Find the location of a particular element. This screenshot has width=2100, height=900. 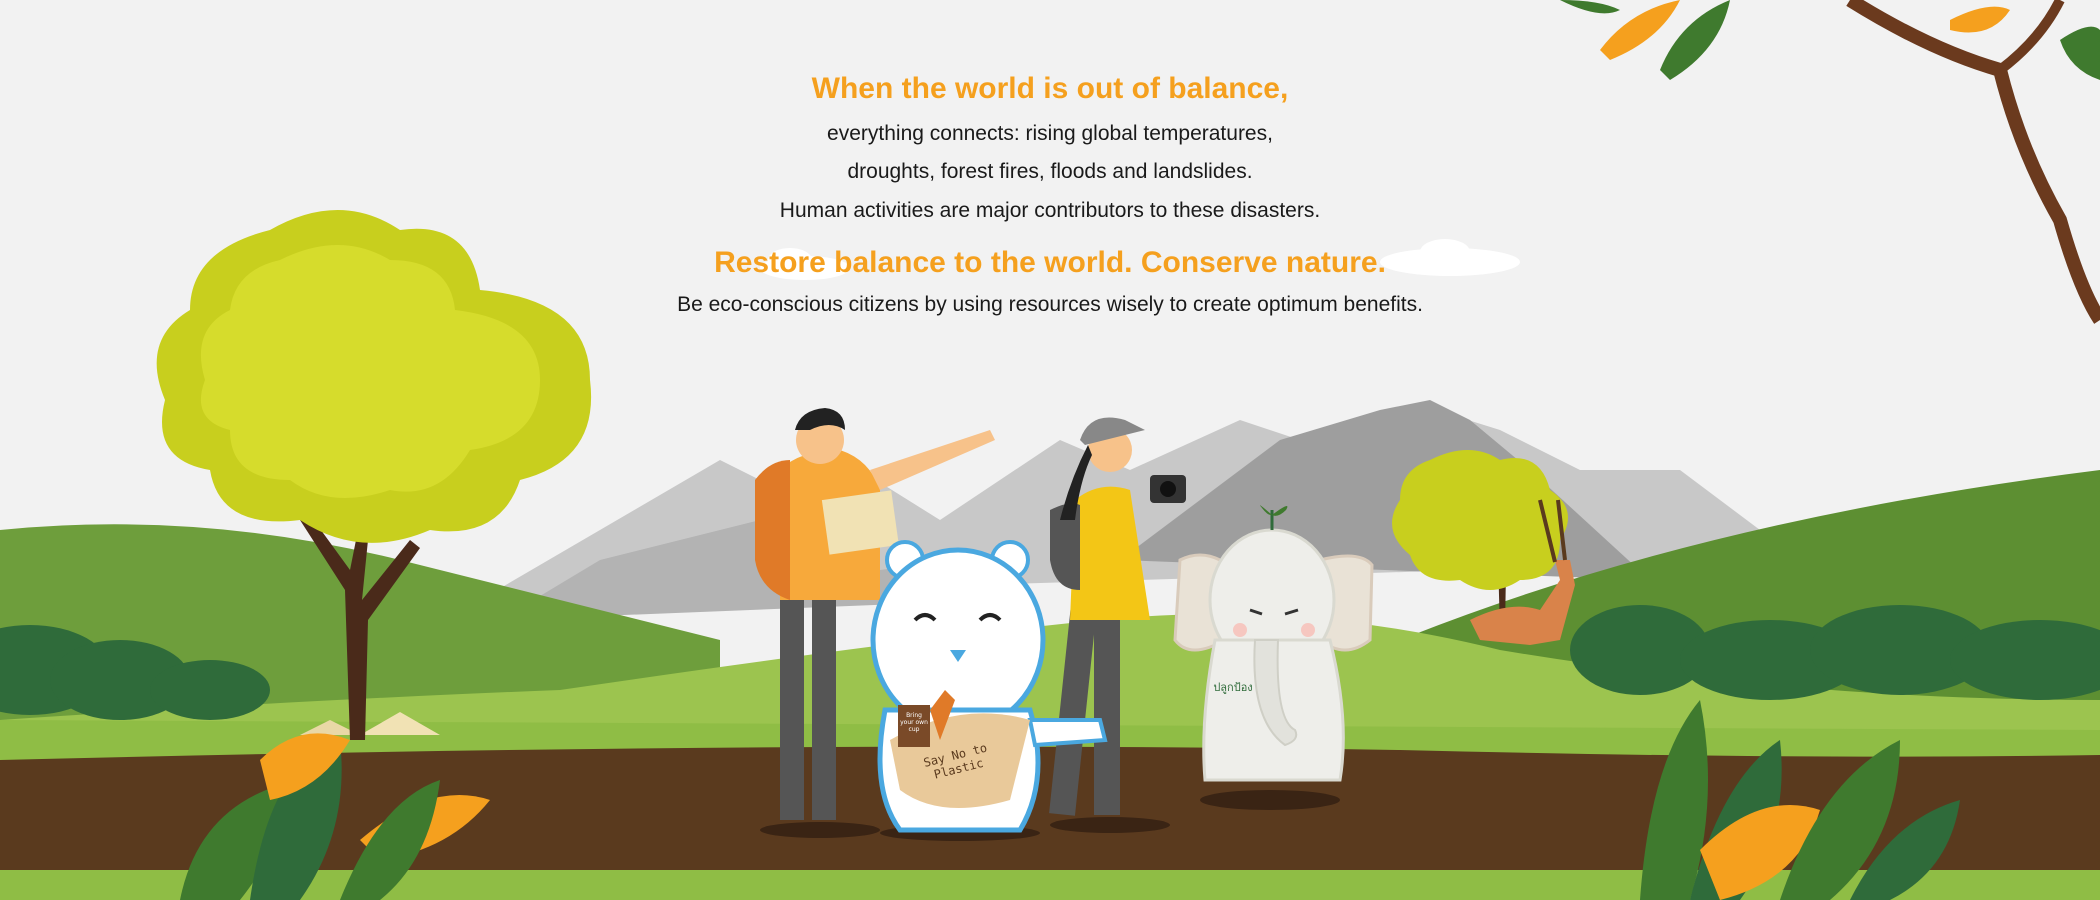

tree-right is located at coordinates (1480, 540).